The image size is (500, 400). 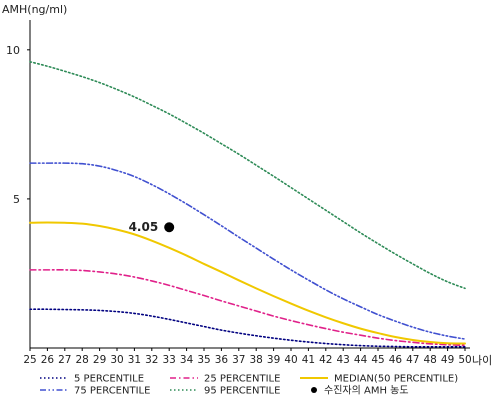 What do you see at coordinates (82, 360) in the screenshot?
I see `x-tick-label: 28` at bounding box center [82, 360].